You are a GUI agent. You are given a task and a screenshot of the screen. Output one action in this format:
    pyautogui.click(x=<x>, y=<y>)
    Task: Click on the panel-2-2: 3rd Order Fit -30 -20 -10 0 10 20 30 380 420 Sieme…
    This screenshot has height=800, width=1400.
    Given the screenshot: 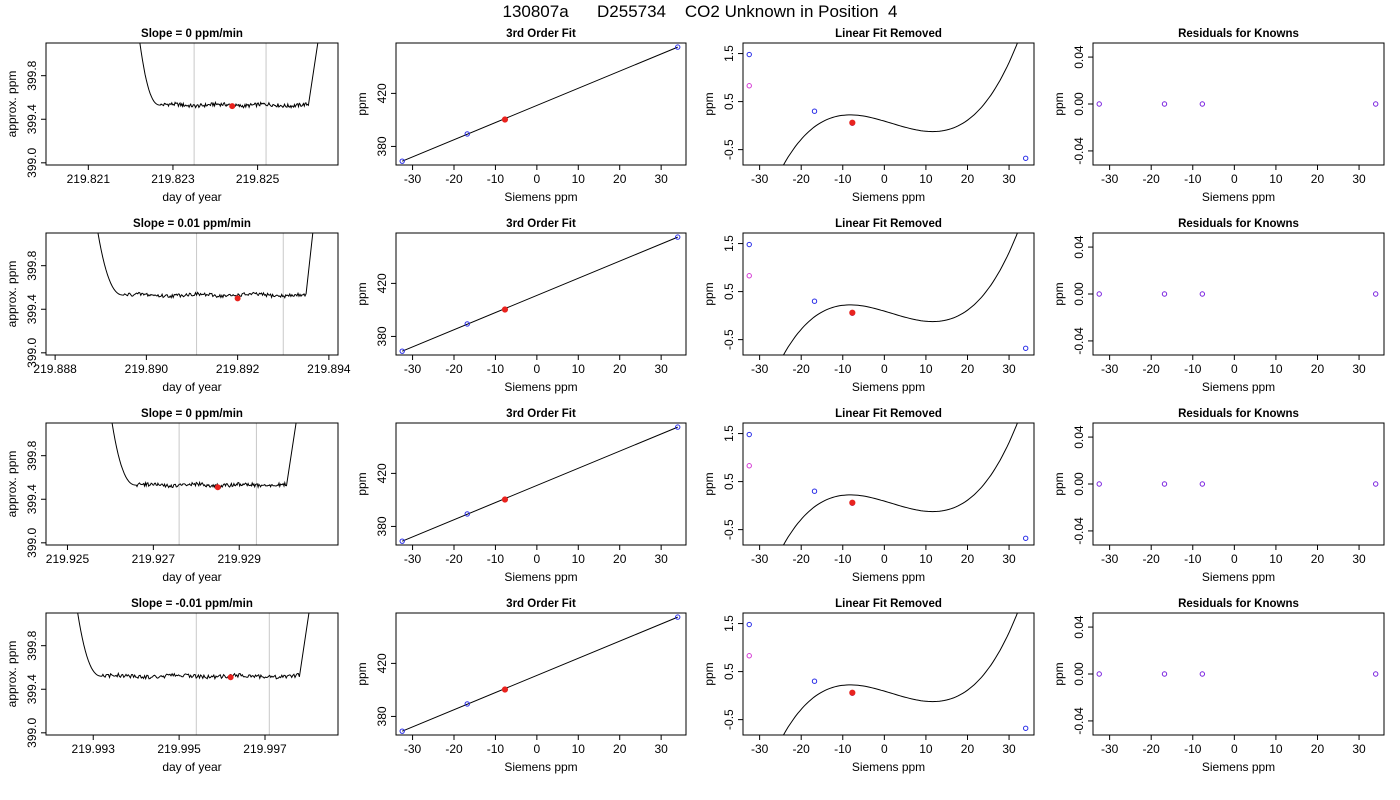 What is the action you would take?
    pyautogui.click(x=521, y=306)
    